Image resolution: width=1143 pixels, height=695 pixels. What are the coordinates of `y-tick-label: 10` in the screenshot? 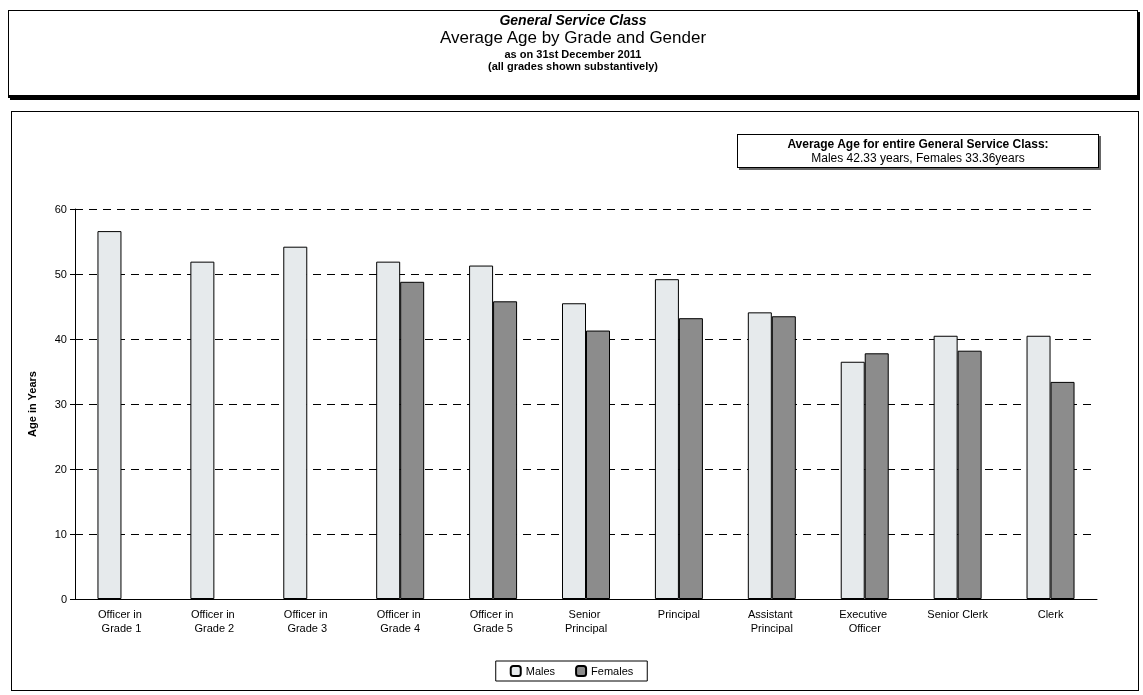 It's located at (60, 534).